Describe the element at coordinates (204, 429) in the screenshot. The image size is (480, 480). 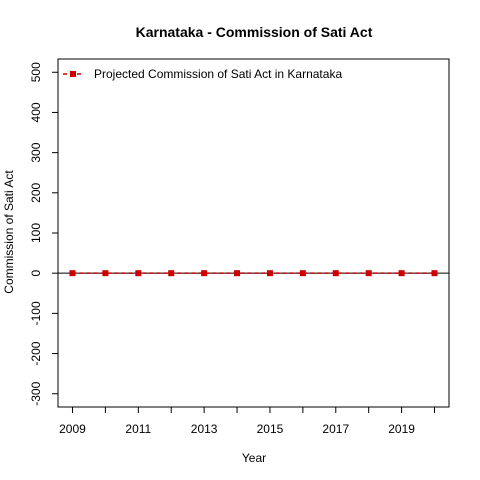
I see `x-tick-label: 2013` at that location.